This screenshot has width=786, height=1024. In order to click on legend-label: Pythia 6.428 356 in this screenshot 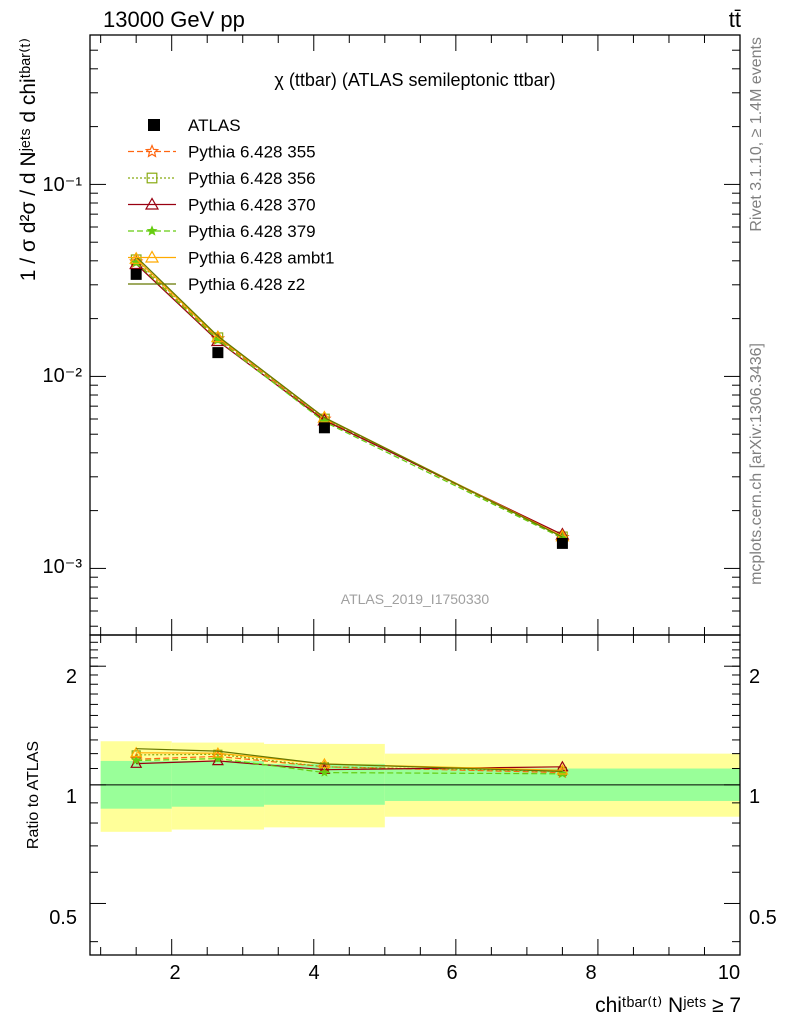, I will do `click(252, 178)`.